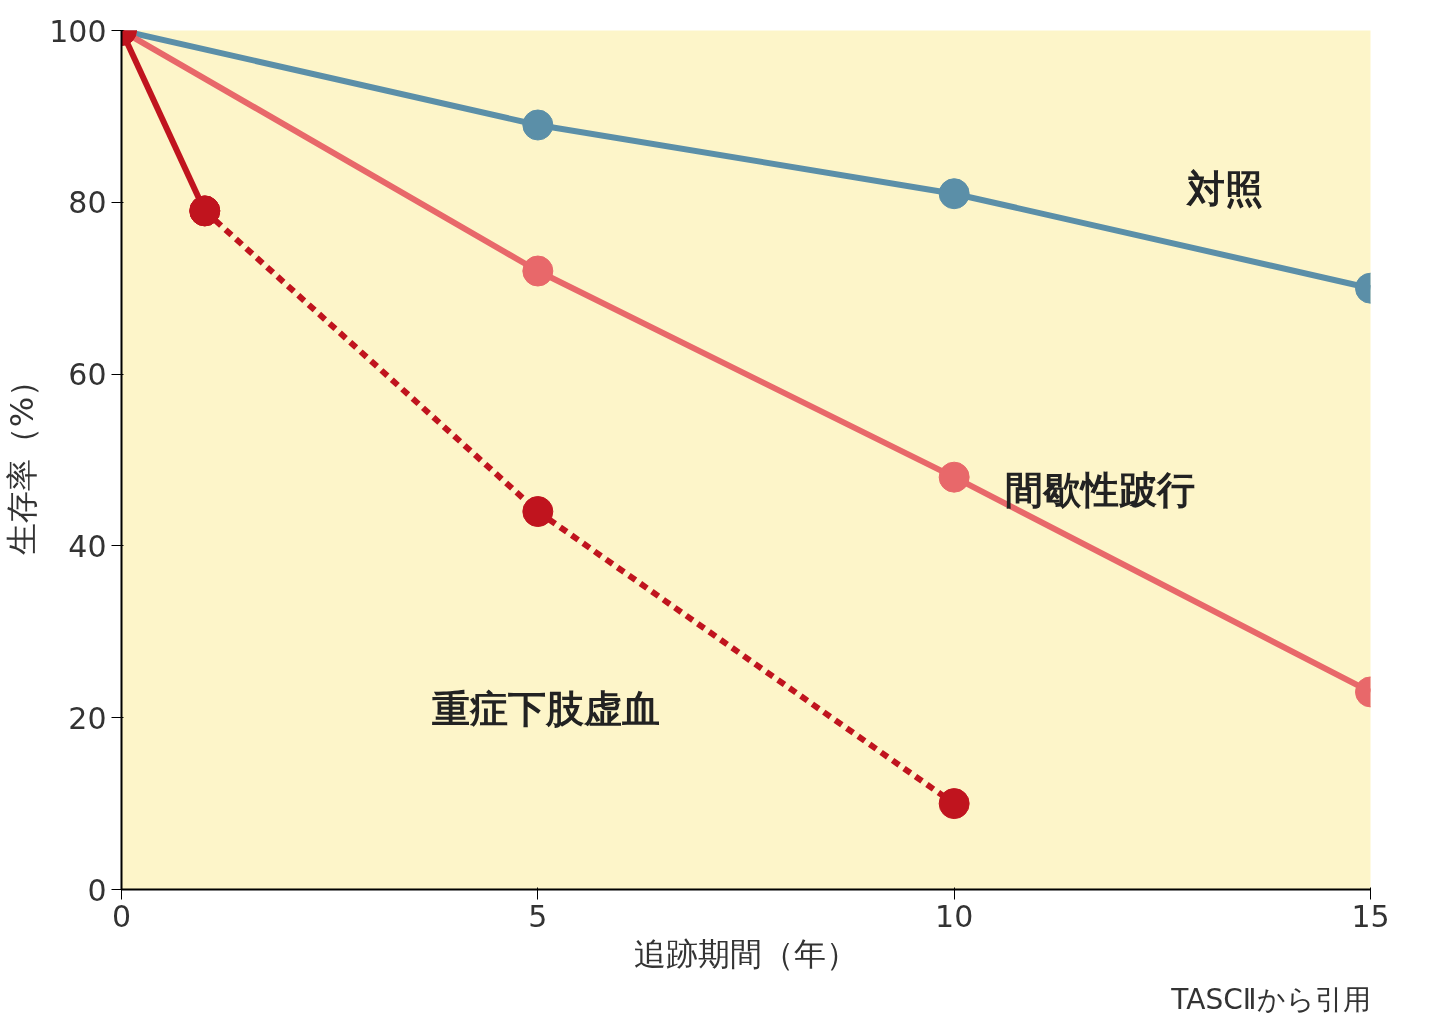 Image resolution: width=1443 pixels, height=1036 pixels. What do you see at coordinates (546, 709) in the screenshot?
I see `series-label: 重症下肢虚血` at bounding box center [546, 709].